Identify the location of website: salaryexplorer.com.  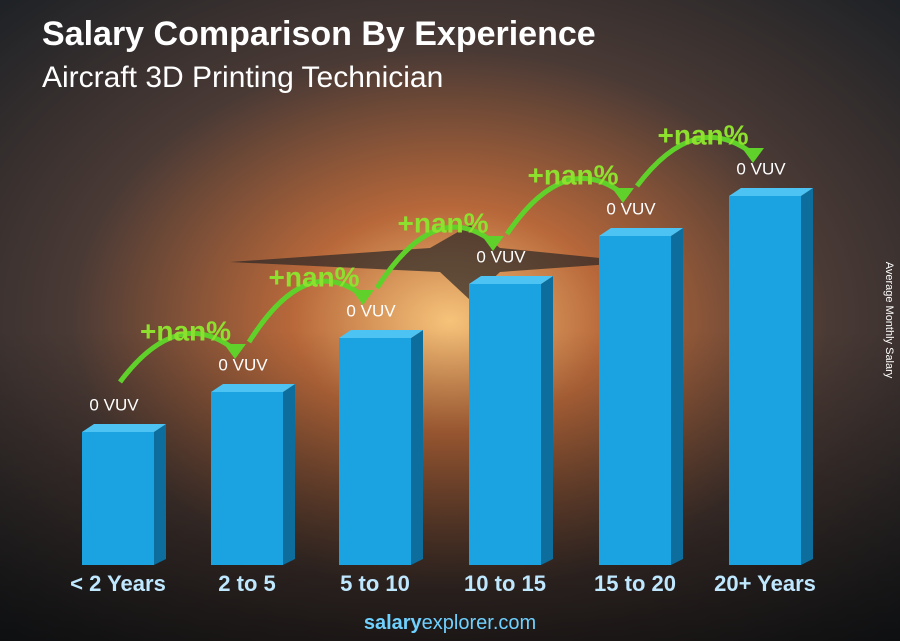
(450, 623).